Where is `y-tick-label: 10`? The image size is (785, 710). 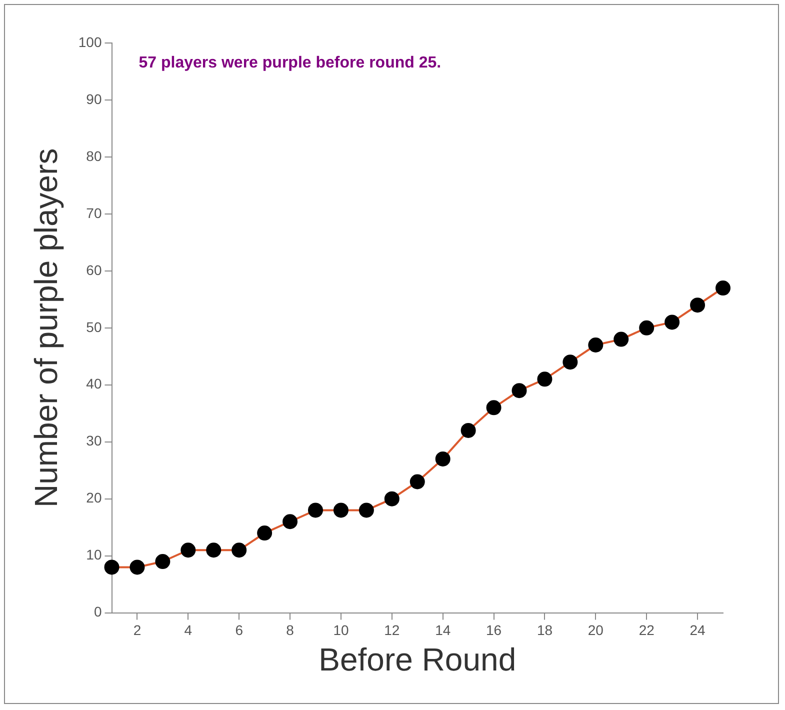
y-tick-label: 10 is located at coordinates (94, 554).